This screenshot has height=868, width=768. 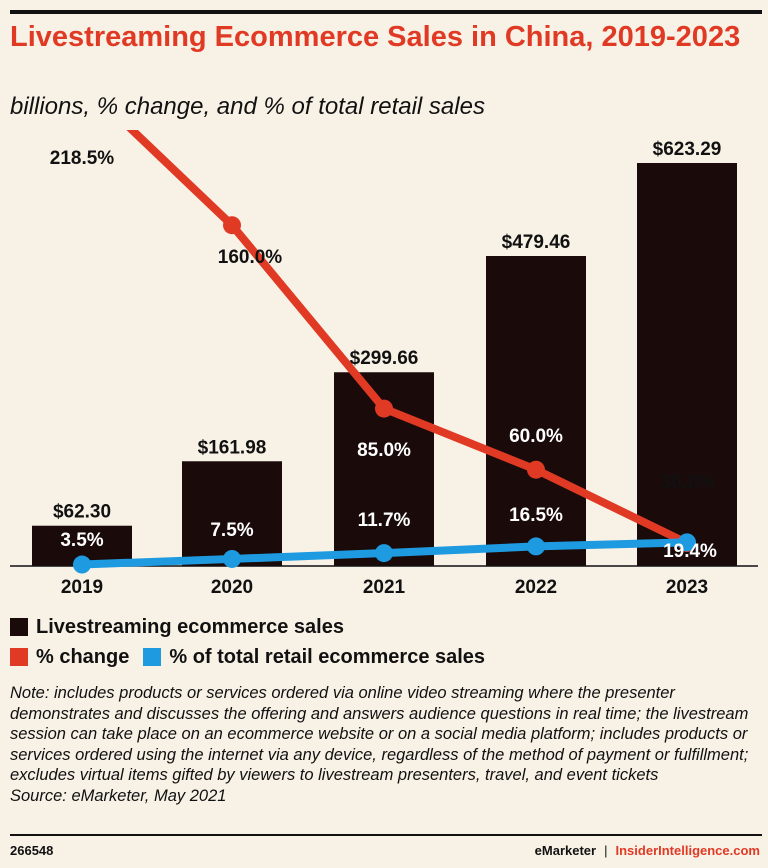 I want to click on legend-swatch-share, so click(x=152, y=657).